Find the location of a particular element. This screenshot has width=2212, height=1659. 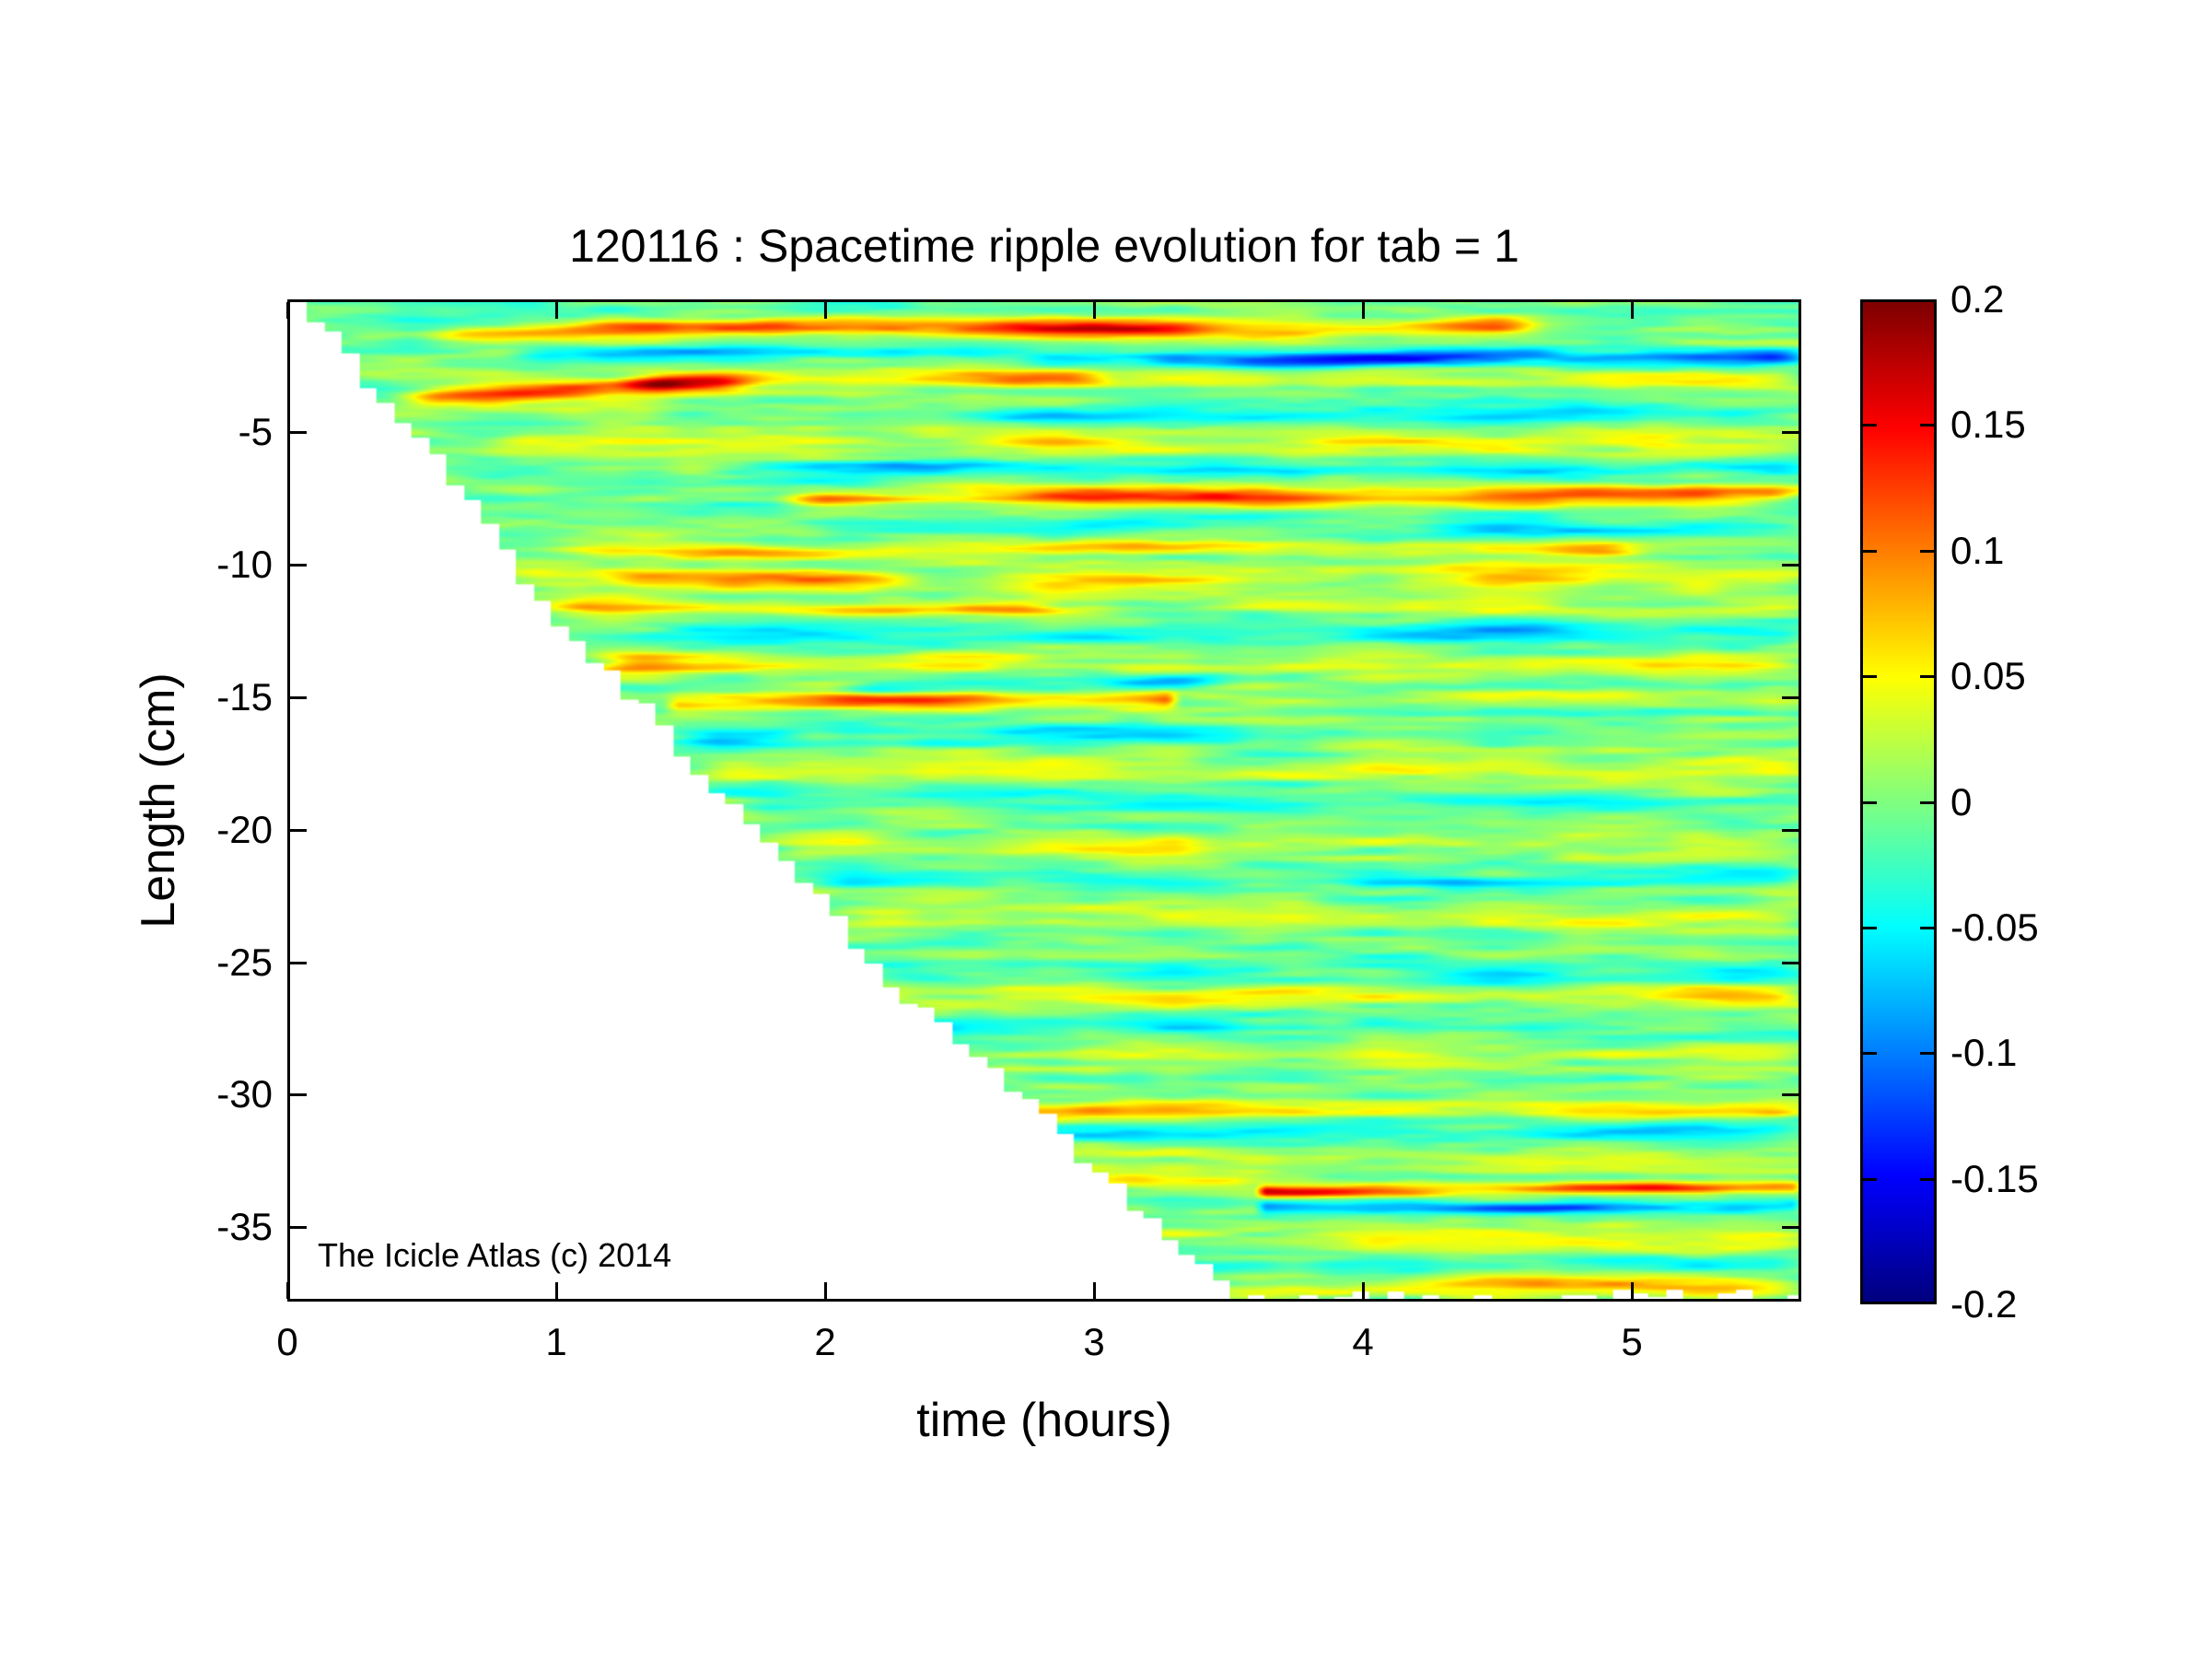

y-tick-label: -15 is located at coordinates (244, 696).